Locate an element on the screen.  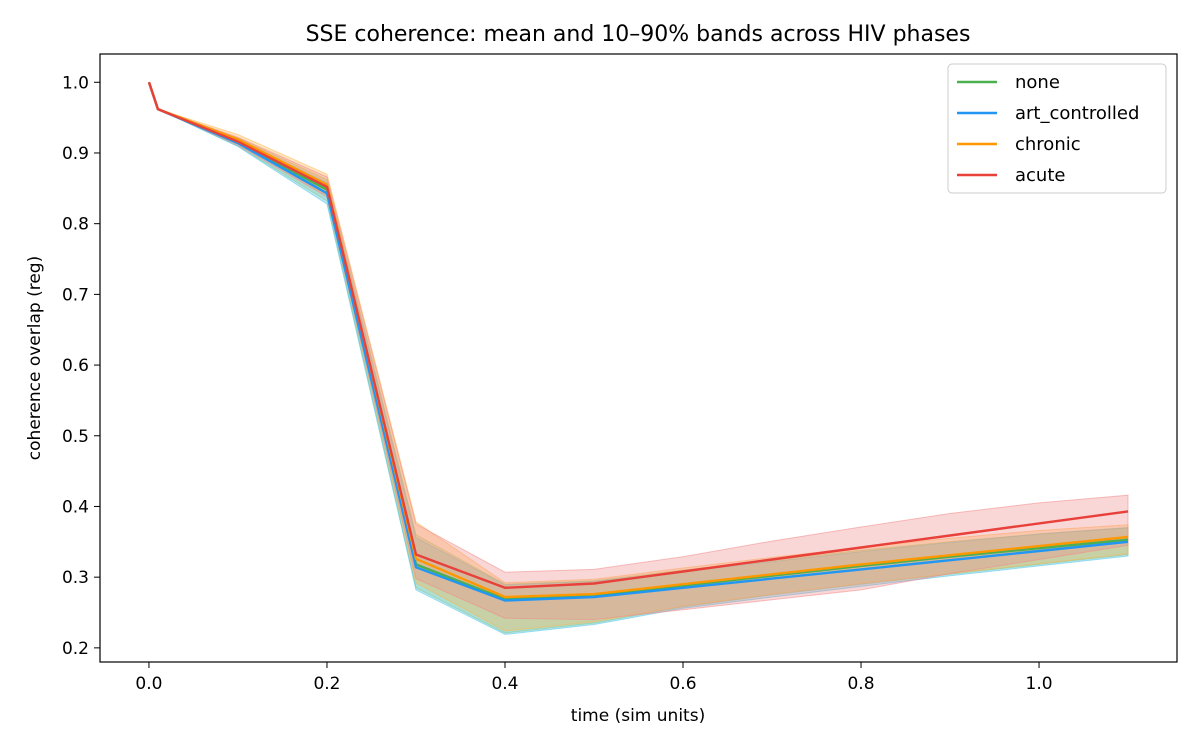
legend-label-art_controlled: art_controlled is located at coordinates (1077, 113).